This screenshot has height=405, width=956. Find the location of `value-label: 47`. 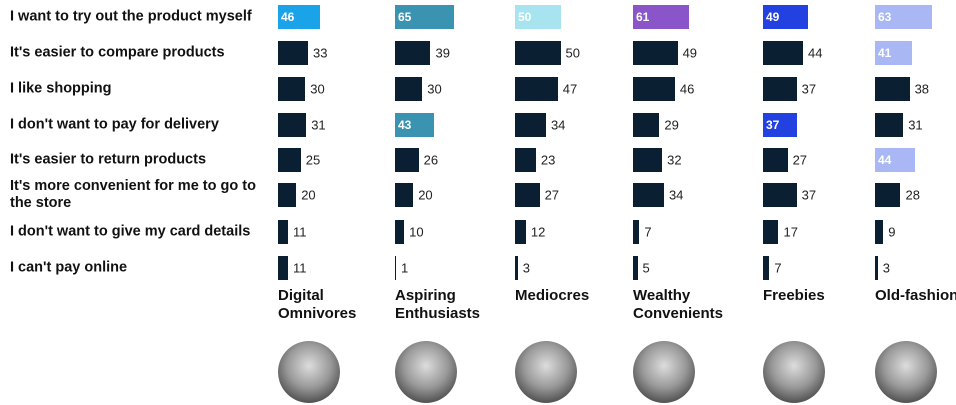

value-label: 47 is located at coordinates (570, 89).